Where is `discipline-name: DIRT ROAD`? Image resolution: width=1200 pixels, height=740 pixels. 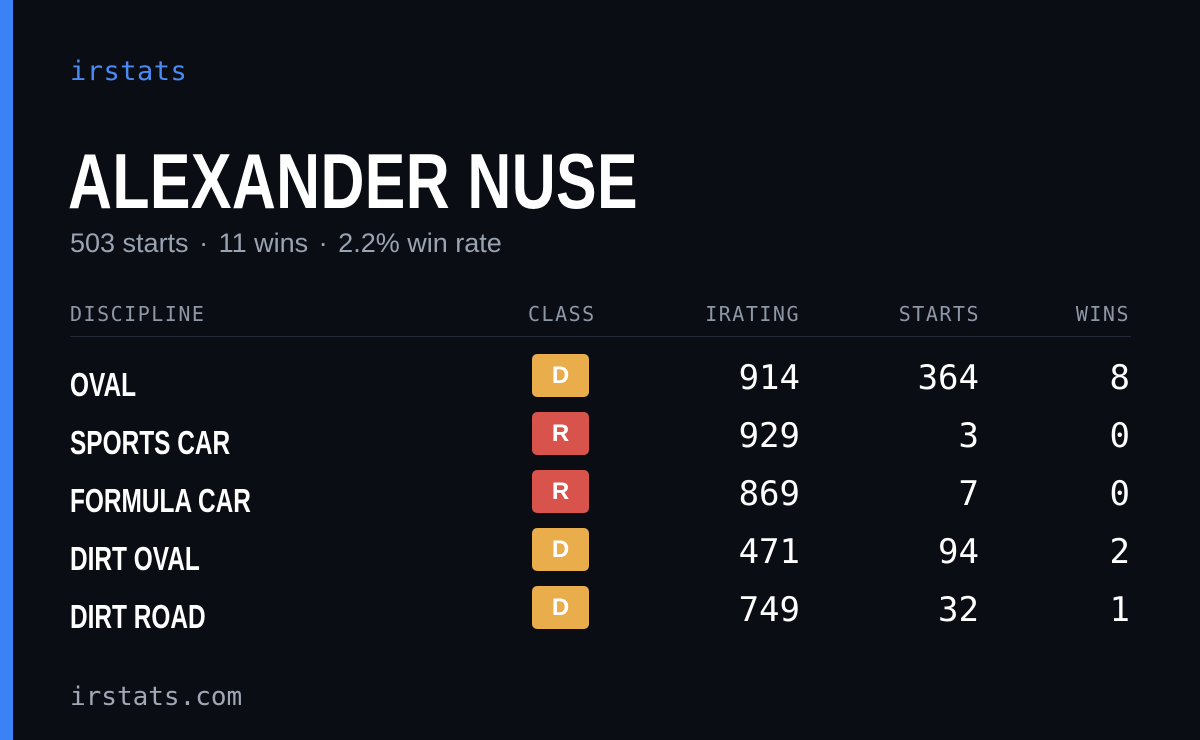
discipline-name: DIRT ROAD is located at coordinates (138, 616).